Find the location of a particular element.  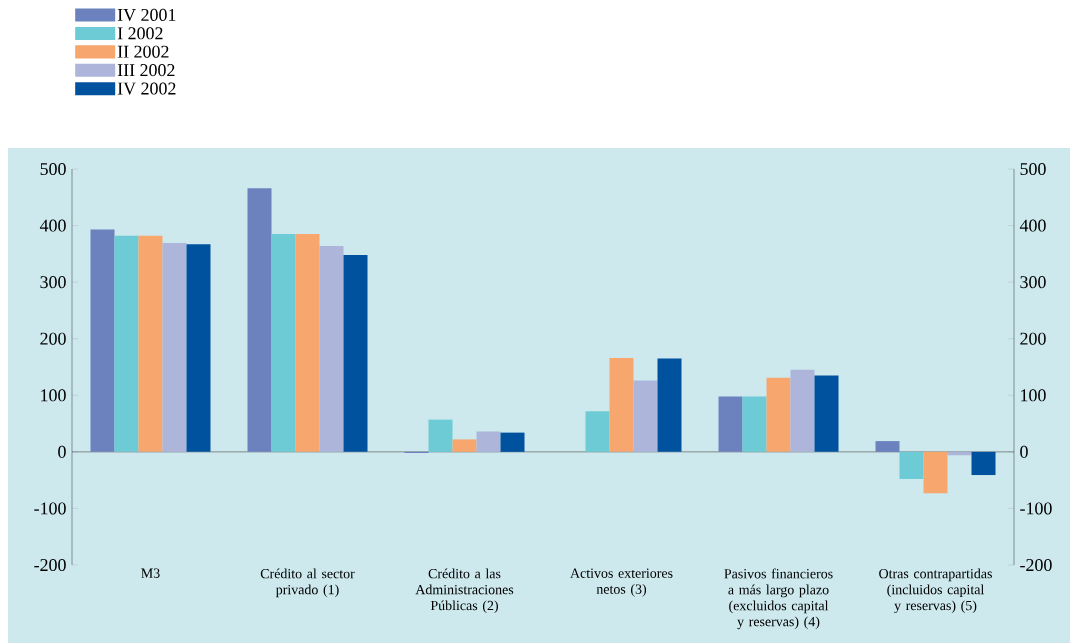

x-tick-label: Pasivos financieros a más largo plazo (excluidos capital y reservas) (4) is located at coordinates (778, 599).